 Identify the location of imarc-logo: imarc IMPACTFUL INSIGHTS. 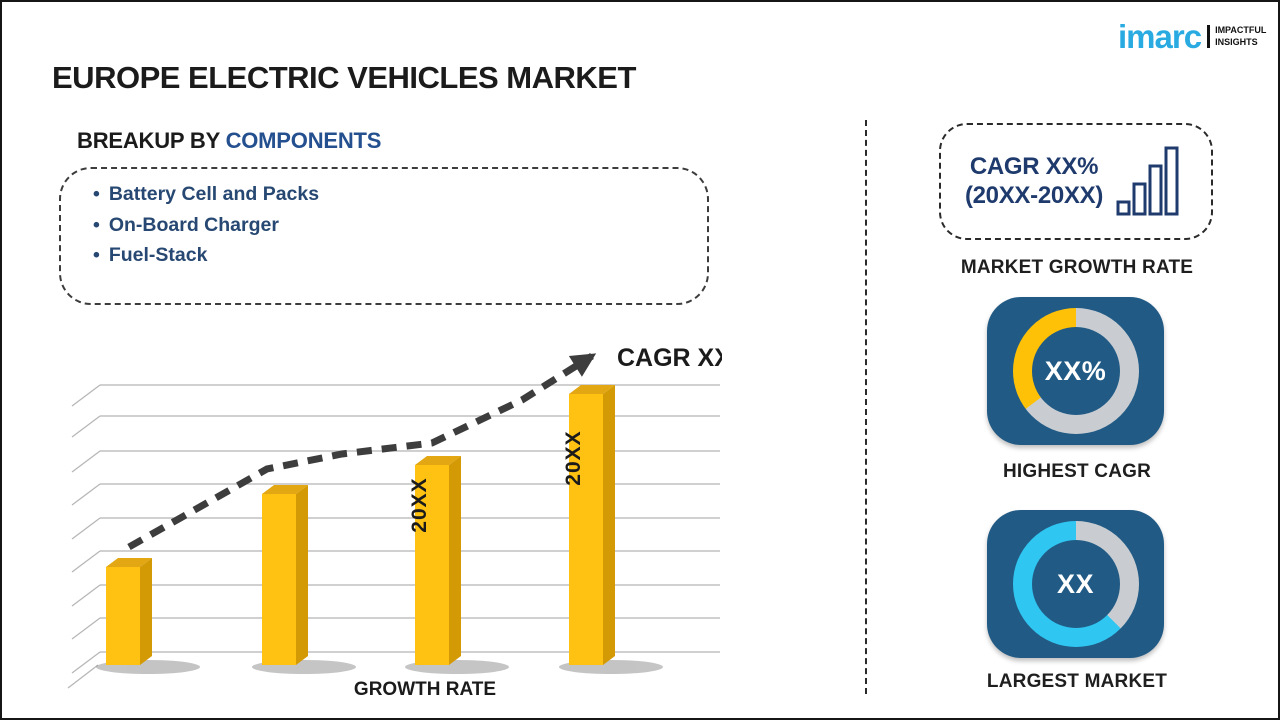
(1192, 36).